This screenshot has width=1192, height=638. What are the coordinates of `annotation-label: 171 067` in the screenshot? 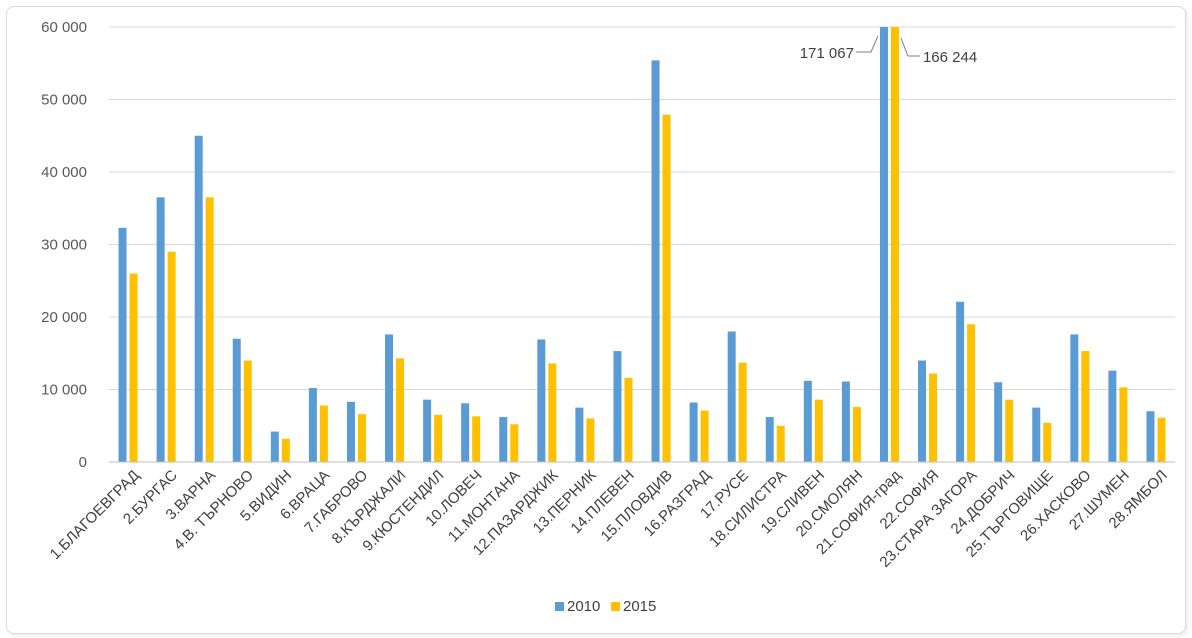 It's located at (827, 53).